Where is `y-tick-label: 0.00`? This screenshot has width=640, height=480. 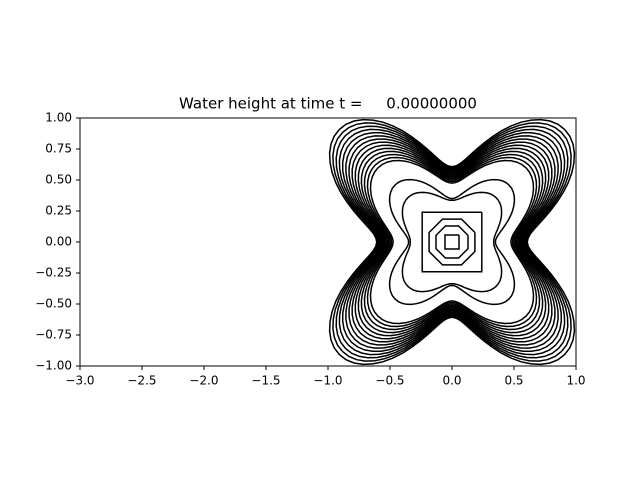 y-tick-label: 0.00 is located at coordinates (58, 242).